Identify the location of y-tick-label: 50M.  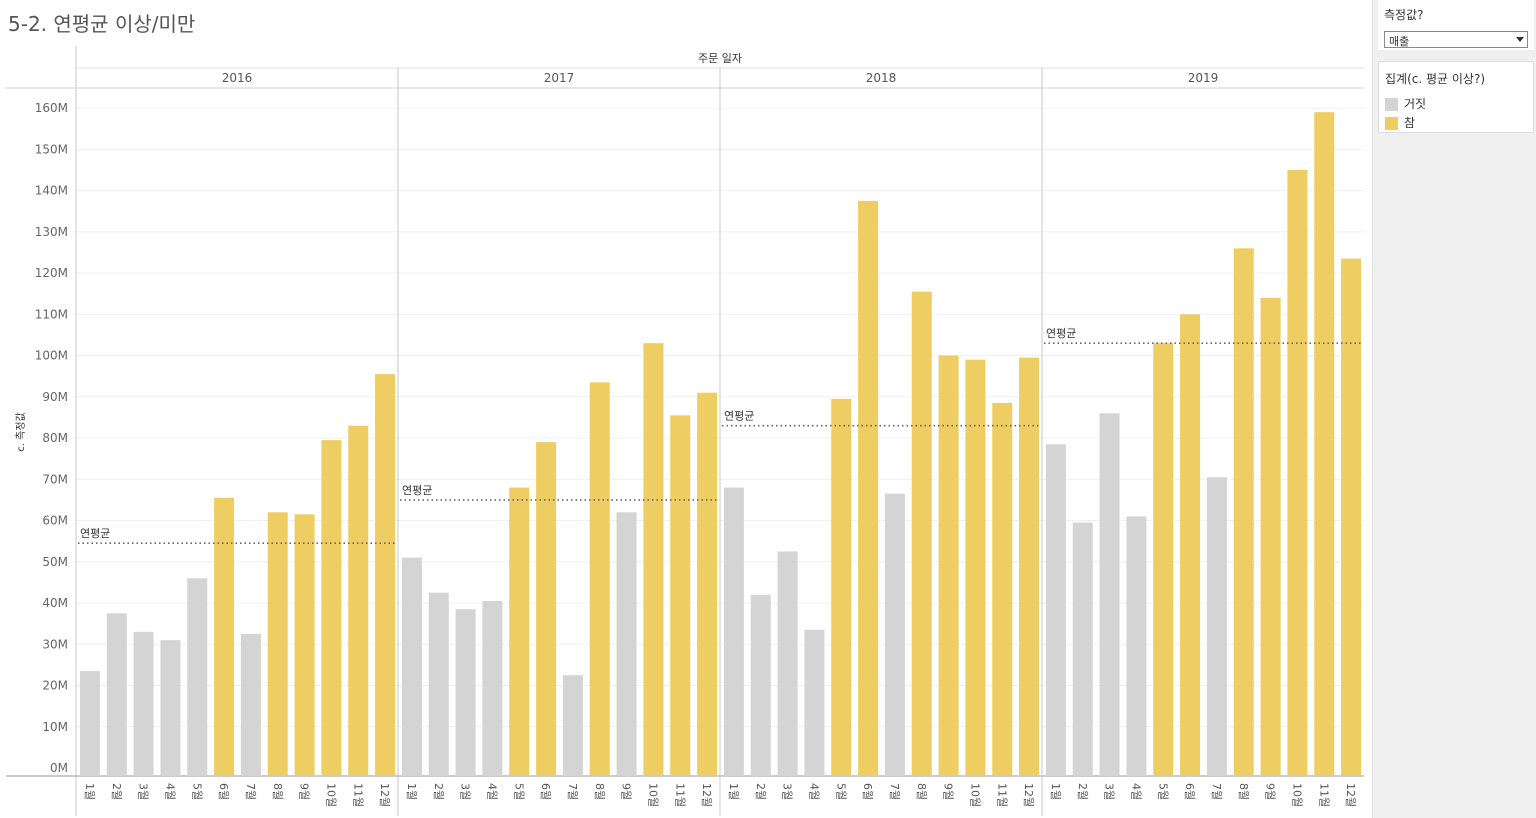
(55, 562).